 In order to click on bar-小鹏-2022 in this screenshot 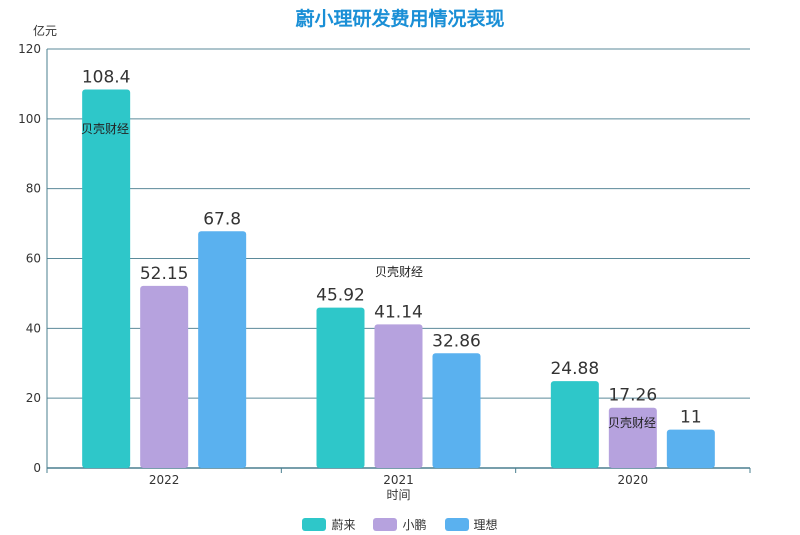, I will do `click(164, 376)`.